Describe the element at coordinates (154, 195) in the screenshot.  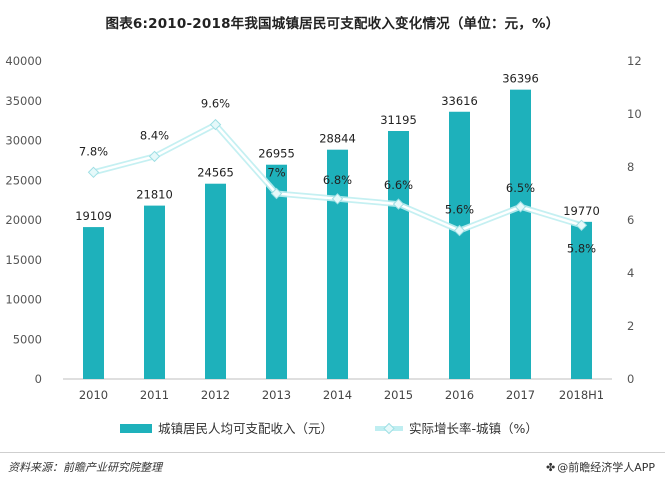
I see `bar-data-label: 21810` at that location.